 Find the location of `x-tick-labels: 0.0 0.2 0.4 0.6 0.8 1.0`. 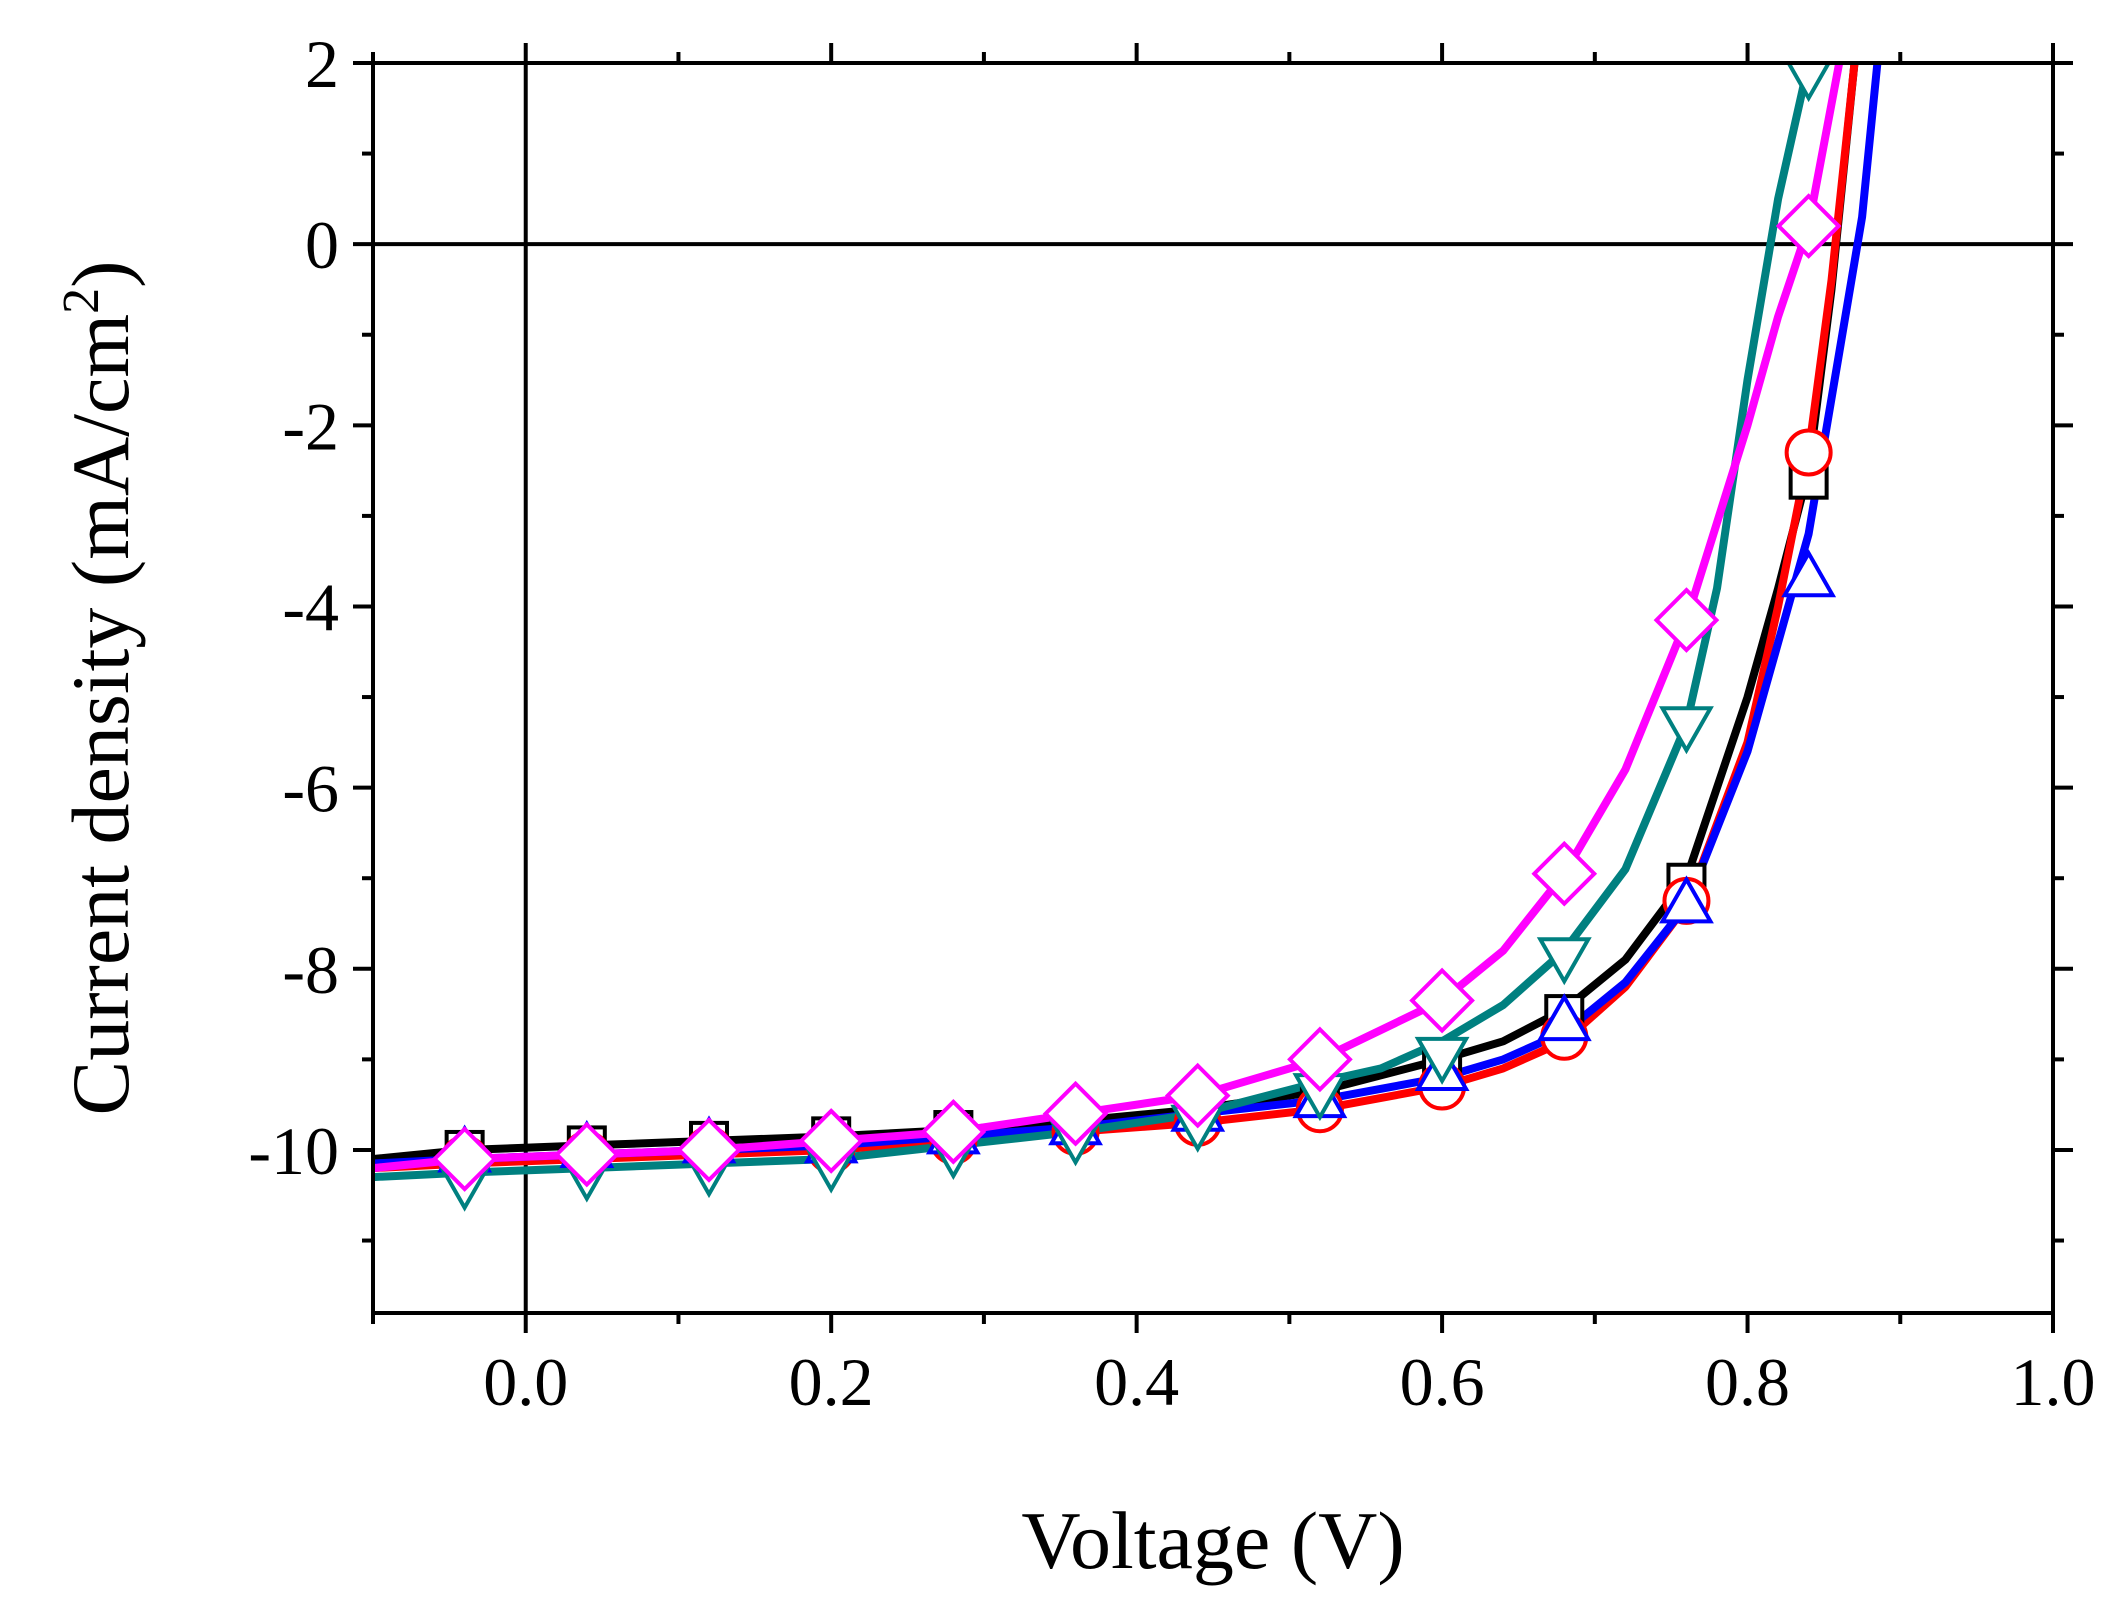

x-tick-labels: 0.0 0.2 0.4 0.6 0.8 1.0 is located at coordinates (1289, 1382).